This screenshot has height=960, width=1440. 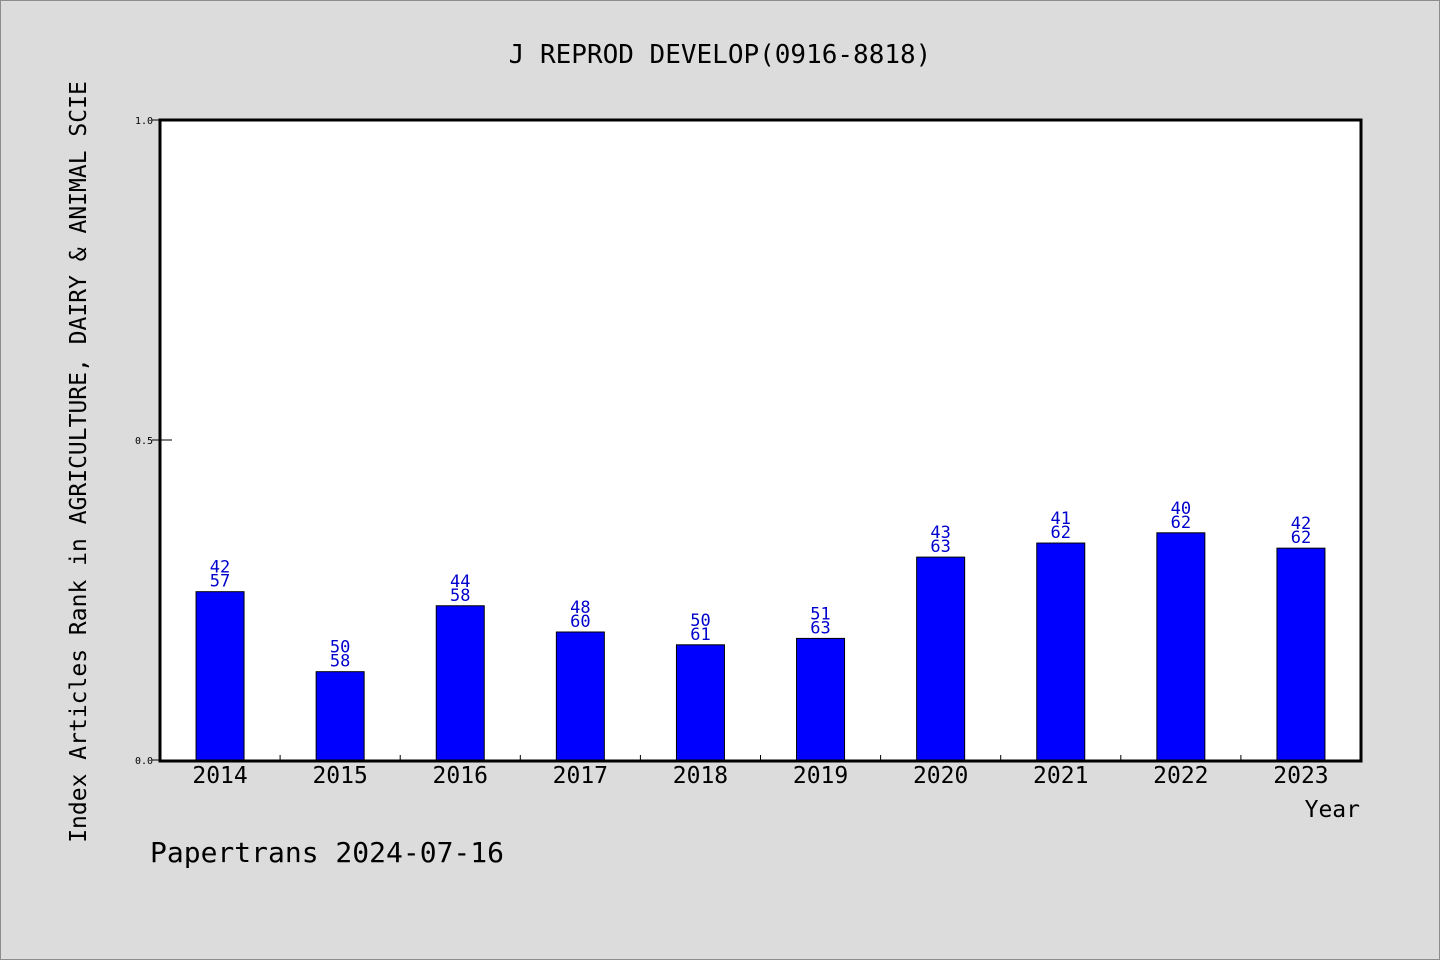 What do you see at coordinates (1180, 776) in the screenshot?
I see `x-tick-label: 2022` at bounding box center [1180, 776].